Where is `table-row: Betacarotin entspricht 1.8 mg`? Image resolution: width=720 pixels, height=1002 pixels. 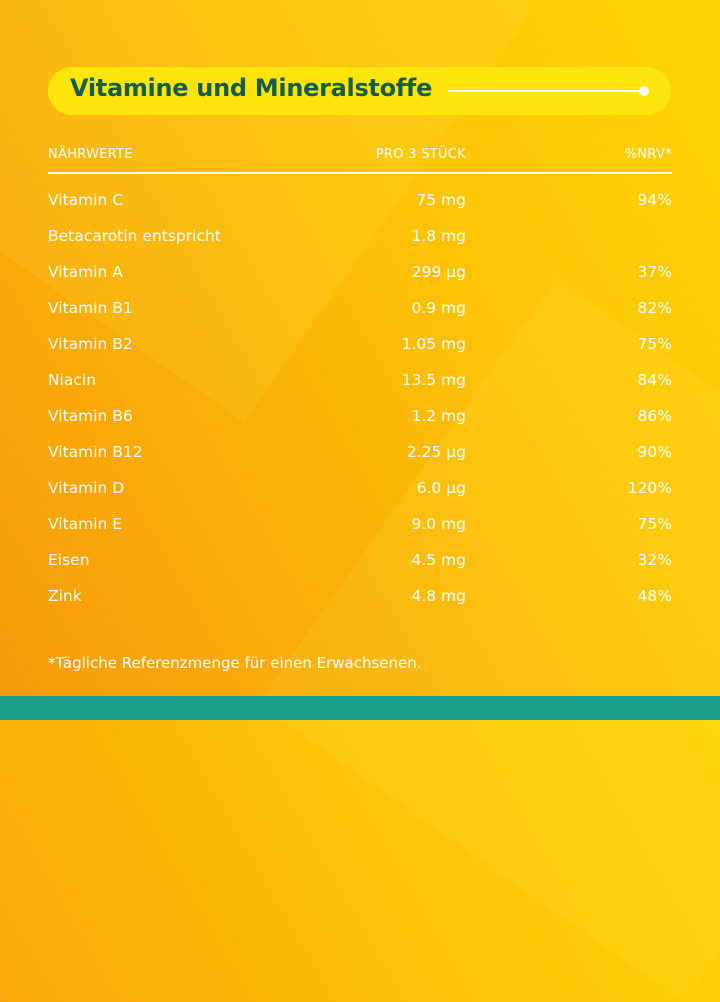
table-row: Betacarotin entspricht 1.8 mg is located at coordinates (360, 237).